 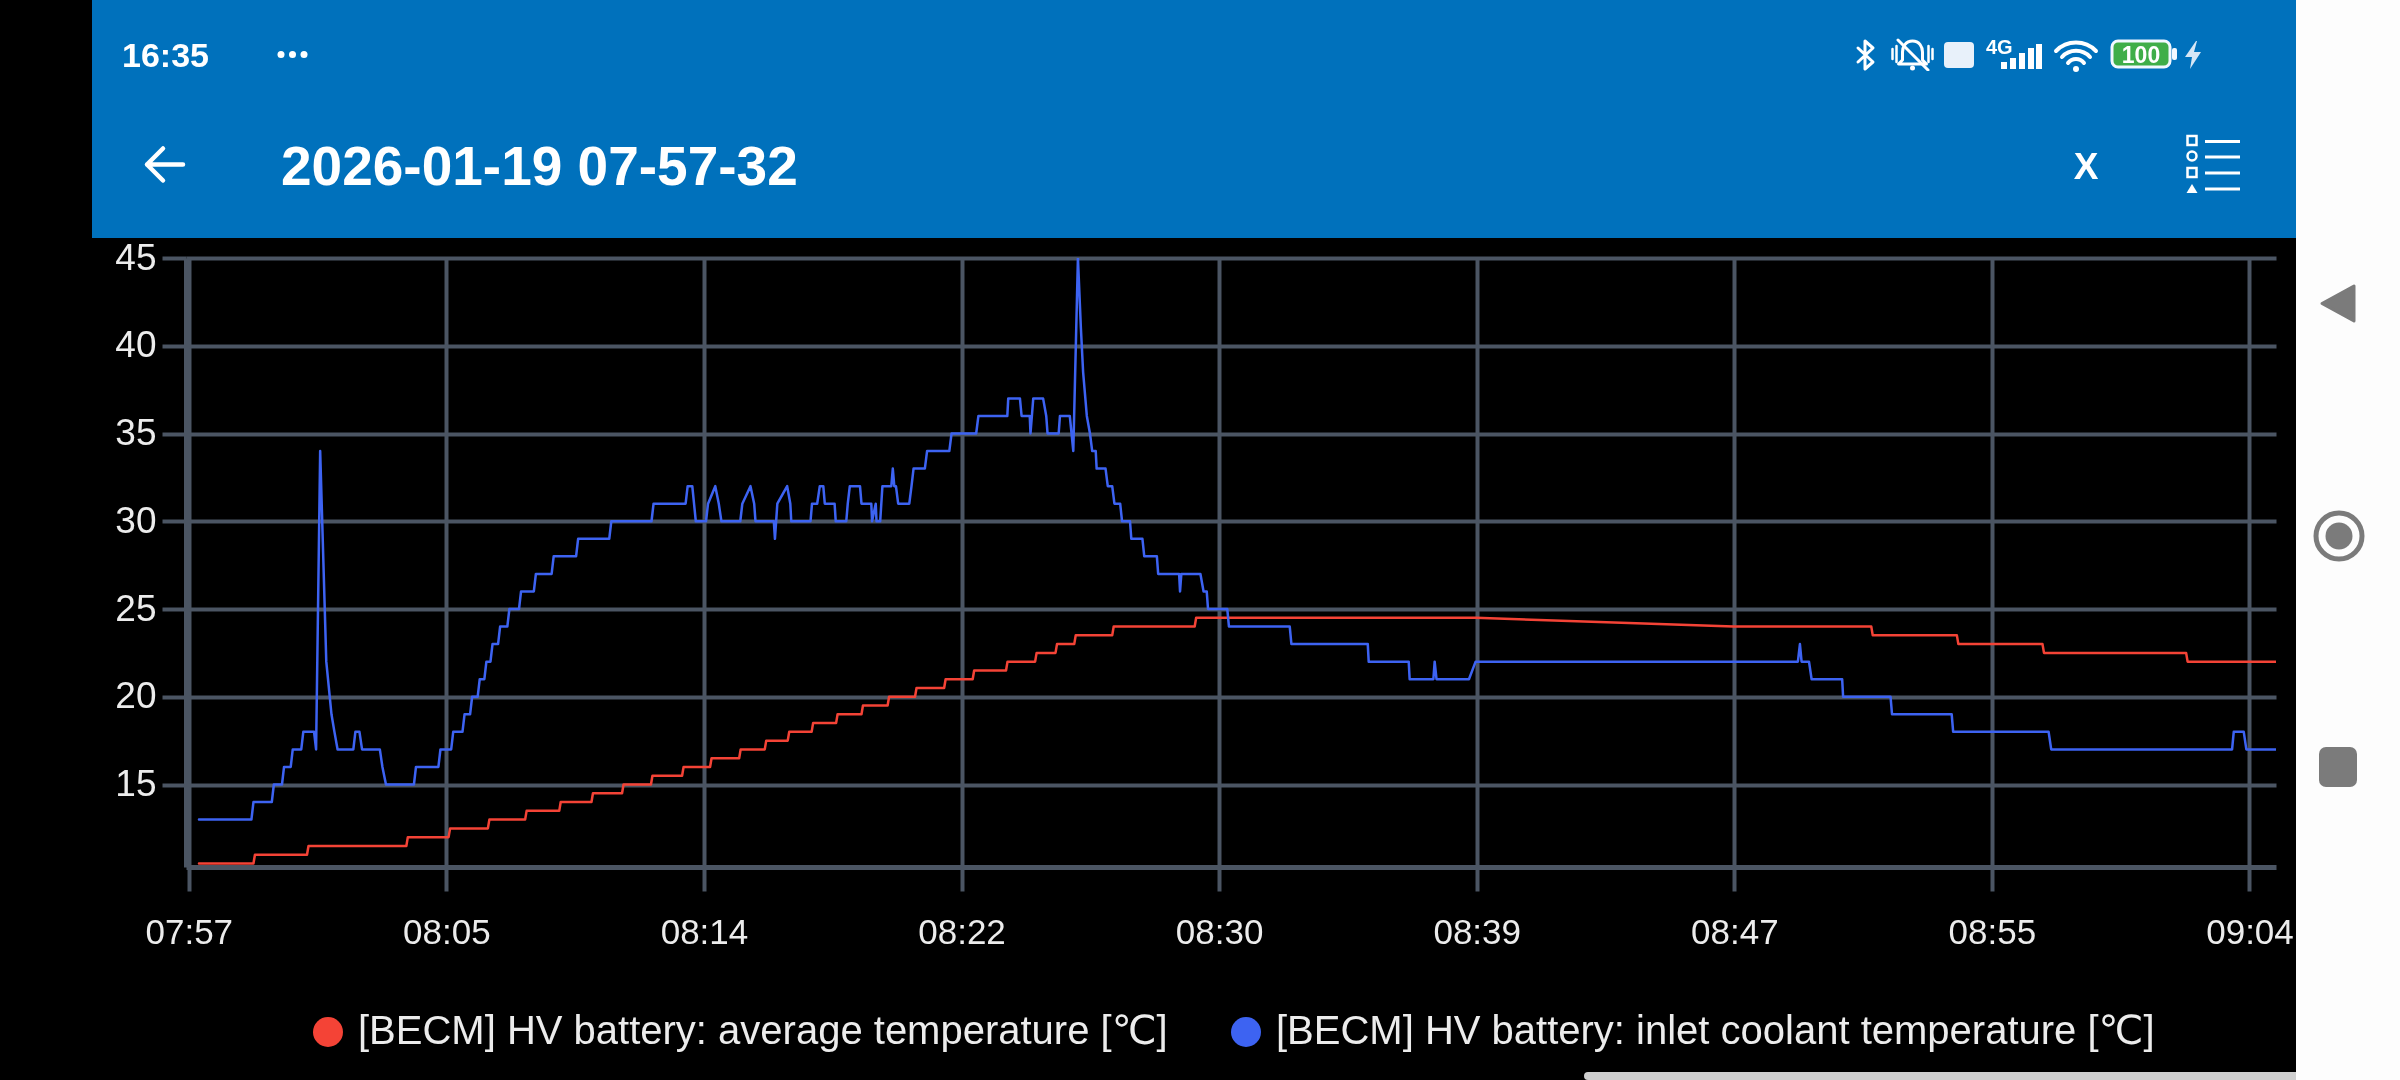 I want to click on x-tick-label: 08:39, so click(x=1477, y=931).